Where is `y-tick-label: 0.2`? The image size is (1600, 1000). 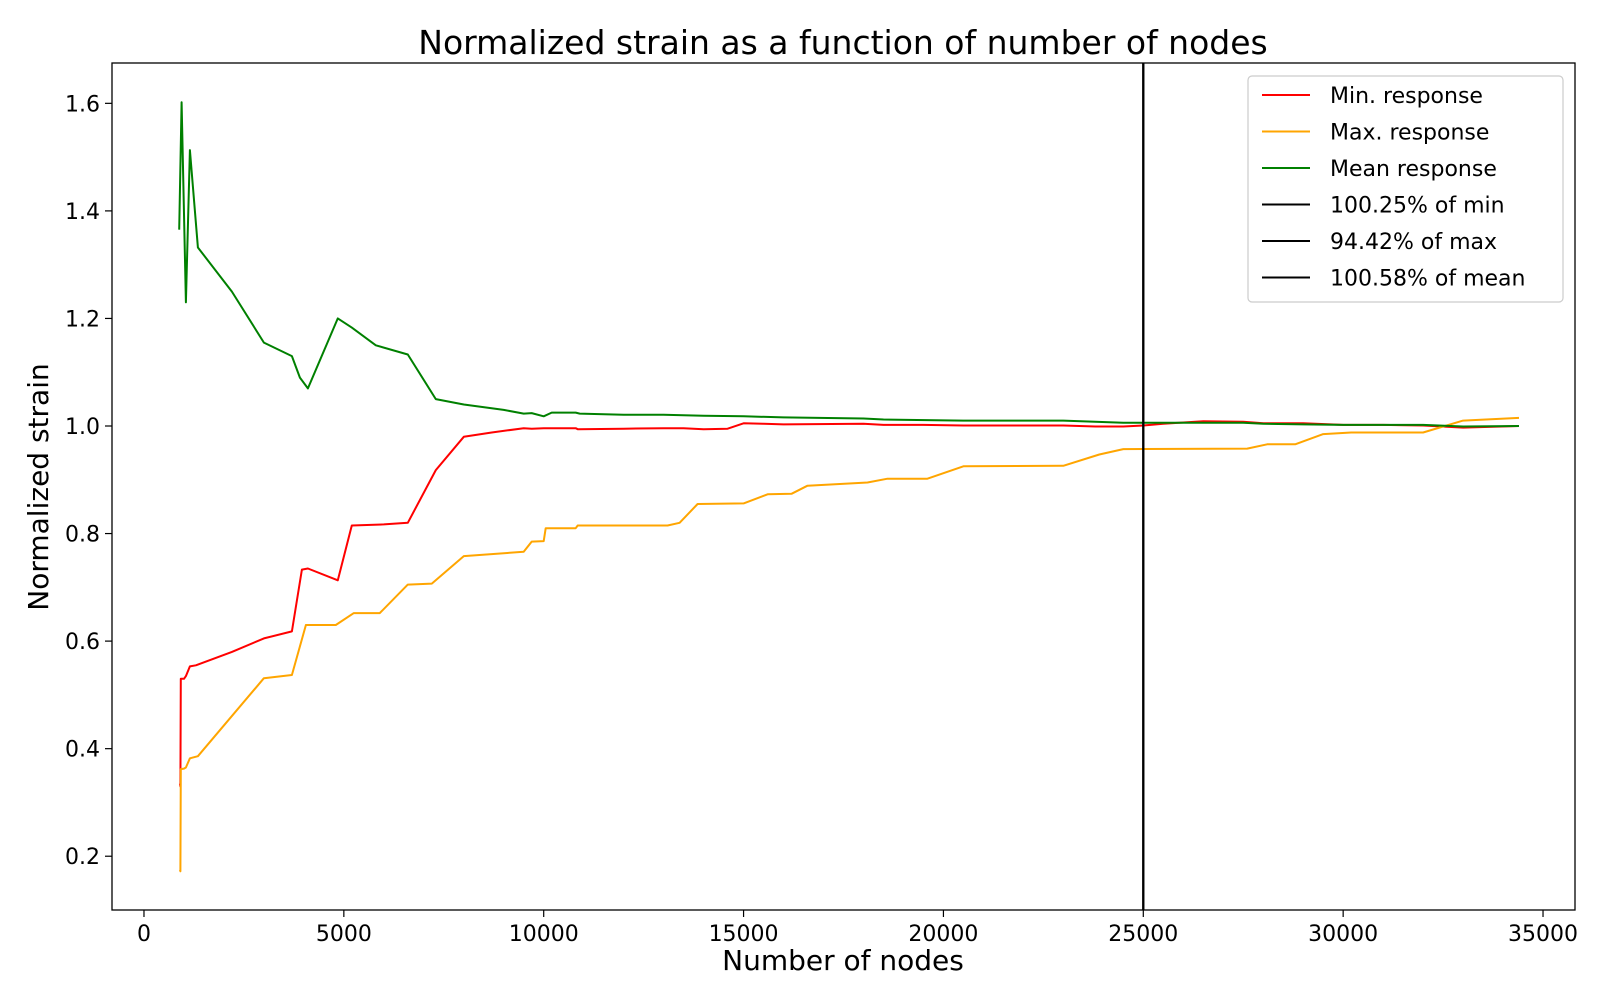 y-tick-label: 0.2 is located at coordinates (82, 857).